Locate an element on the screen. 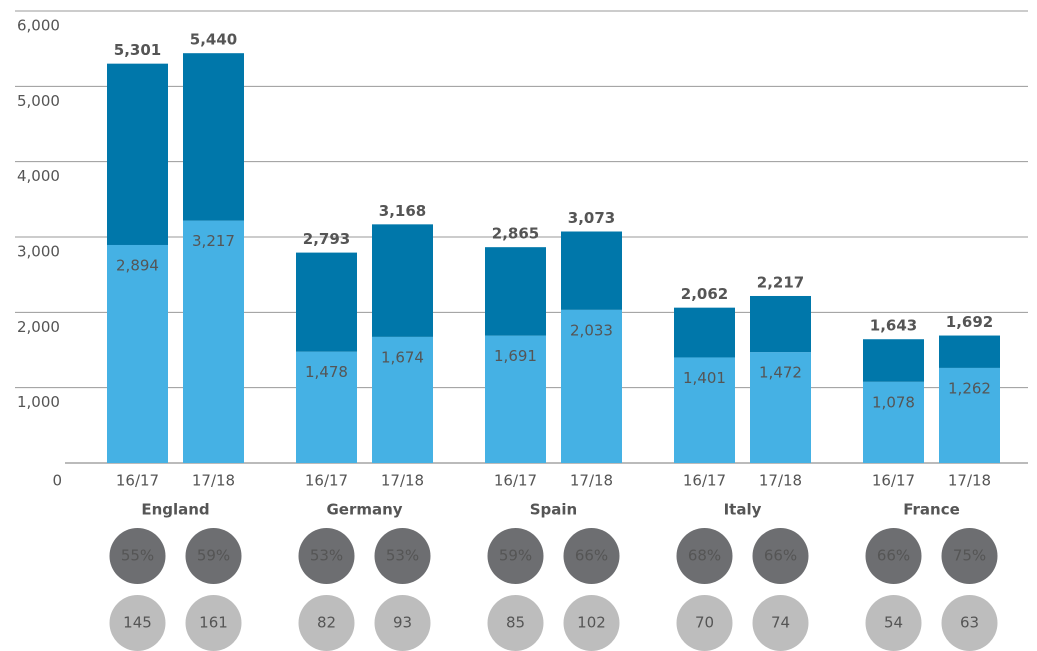  value-label: 1,078 is located at coordinates (893, 402).